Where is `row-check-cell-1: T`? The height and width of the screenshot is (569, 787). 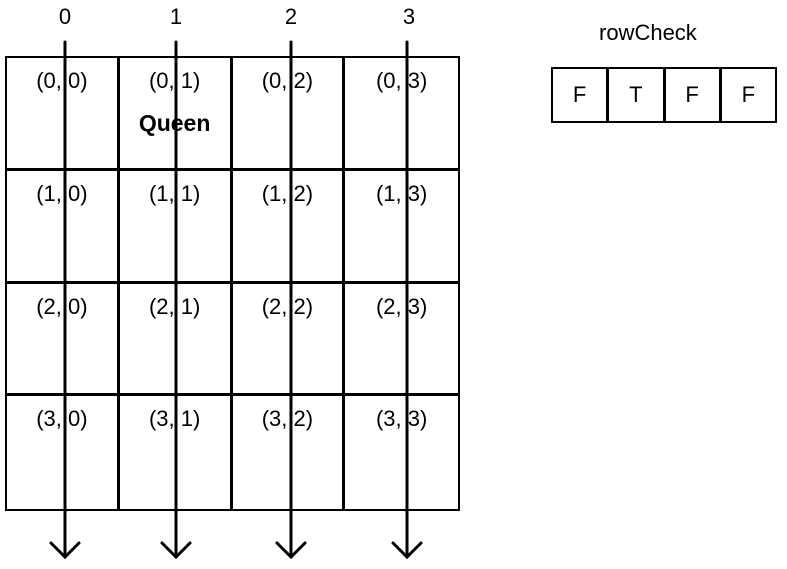
row-check-cell-1: T is located at coordinates (637, 95).